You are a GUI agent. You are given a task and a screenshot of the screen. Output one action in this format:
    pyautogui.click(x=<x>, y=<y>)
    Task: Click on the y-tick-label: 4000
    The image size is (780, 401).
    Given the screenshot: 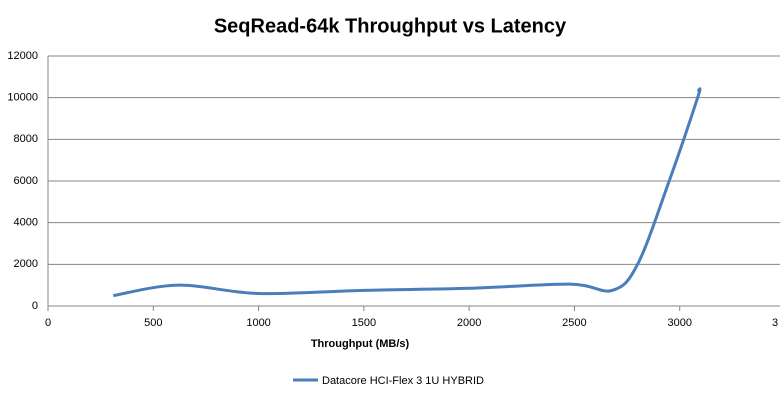 What is the action you would take?
    pyautogui.click(x=26, y=223)
    